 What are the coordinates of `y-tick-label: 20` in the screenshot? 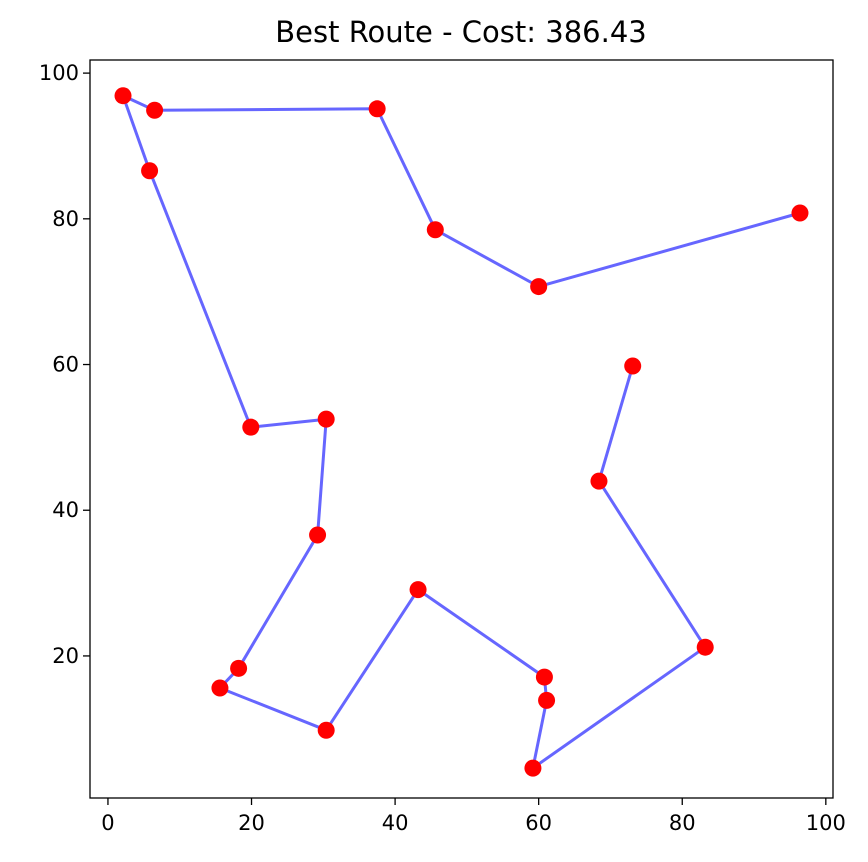 It's located at (65, 656).